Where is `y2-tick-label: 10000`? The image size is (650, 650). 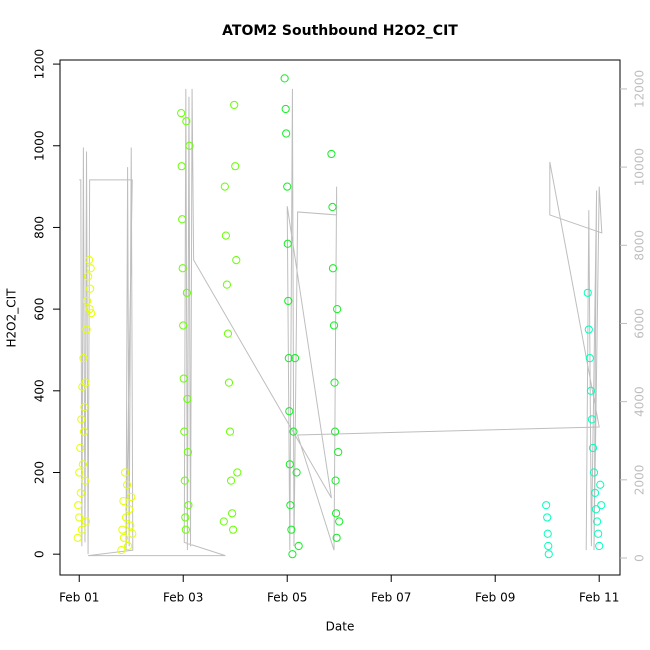 y2-tick-label: 10000 is located at coordinates (640, 167).